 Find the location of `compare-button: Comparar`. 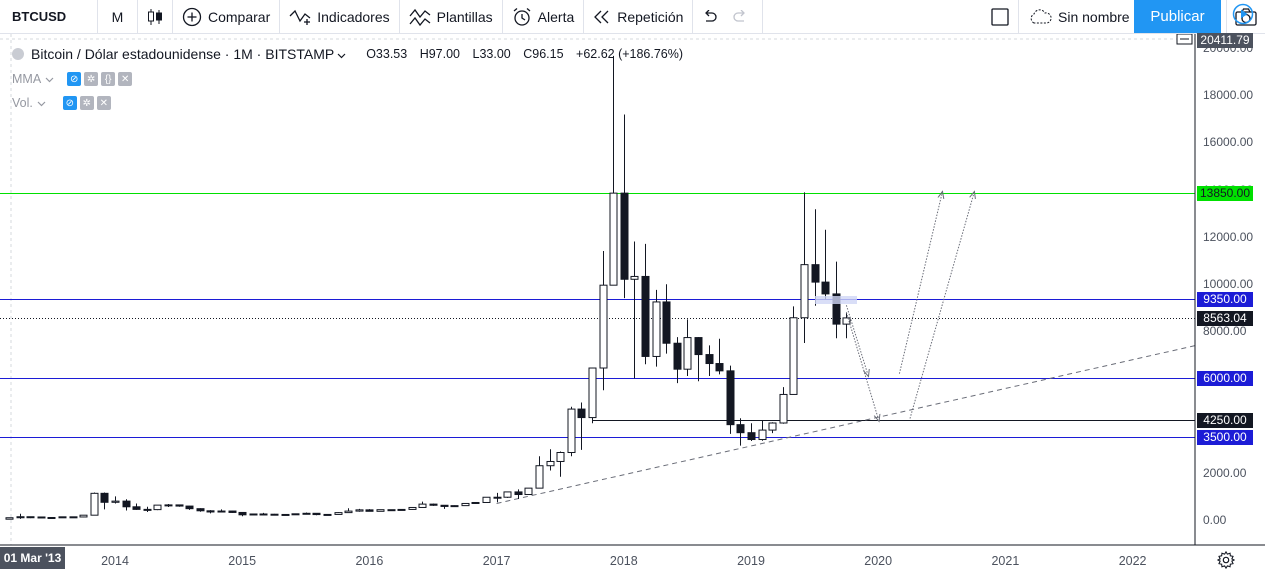

compare-button: Comparar is located at coordinates (227, 17).